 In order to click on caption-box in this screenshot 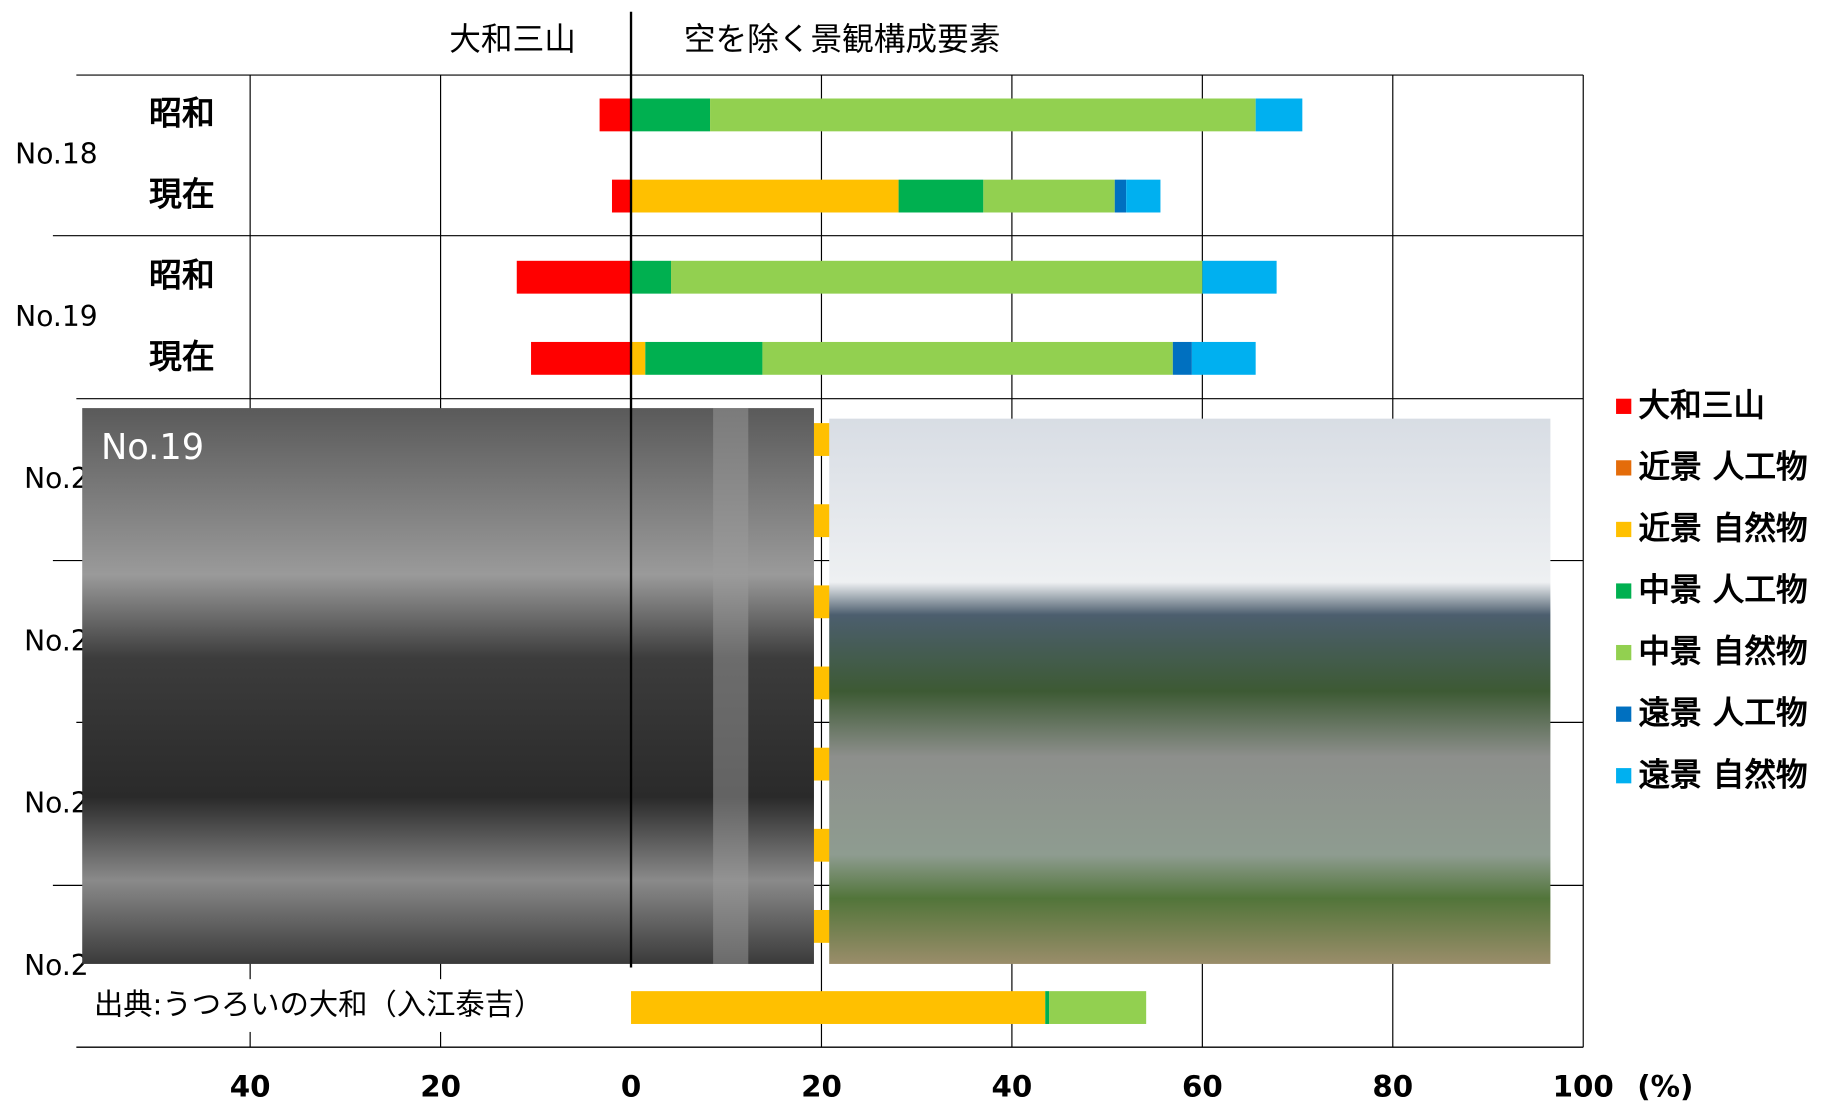, I will do `click(349, 1005)`.